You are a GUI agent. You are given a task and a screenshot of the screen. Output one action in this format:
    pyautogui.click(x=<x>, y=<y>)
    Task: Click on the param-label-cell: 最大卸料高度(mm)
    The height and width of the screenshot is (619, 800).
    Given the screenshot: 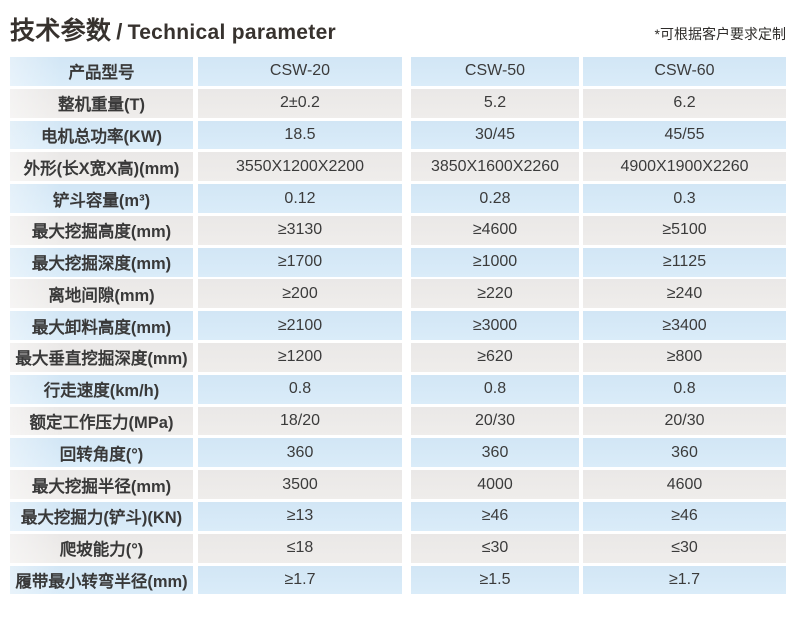 What is the action you would take?
    pyautogui.click(x=101, y=326)
    